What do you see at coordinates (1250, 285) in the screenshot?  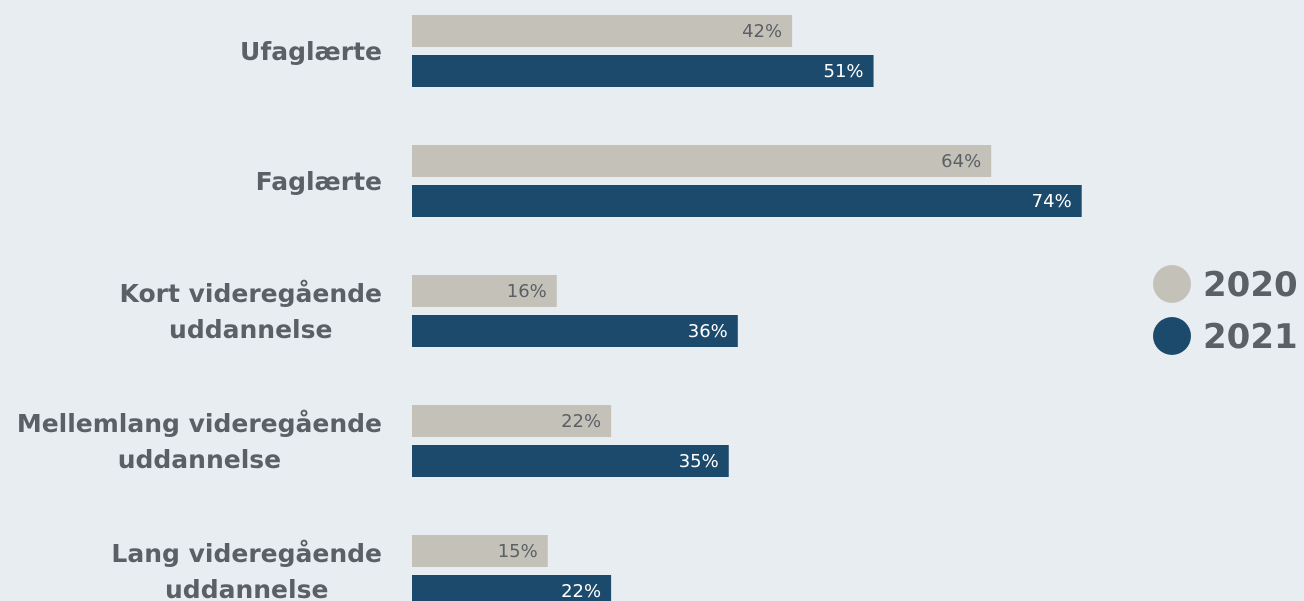 I see `legend-label-2020: 2020` at bounding box center [1250, 285].